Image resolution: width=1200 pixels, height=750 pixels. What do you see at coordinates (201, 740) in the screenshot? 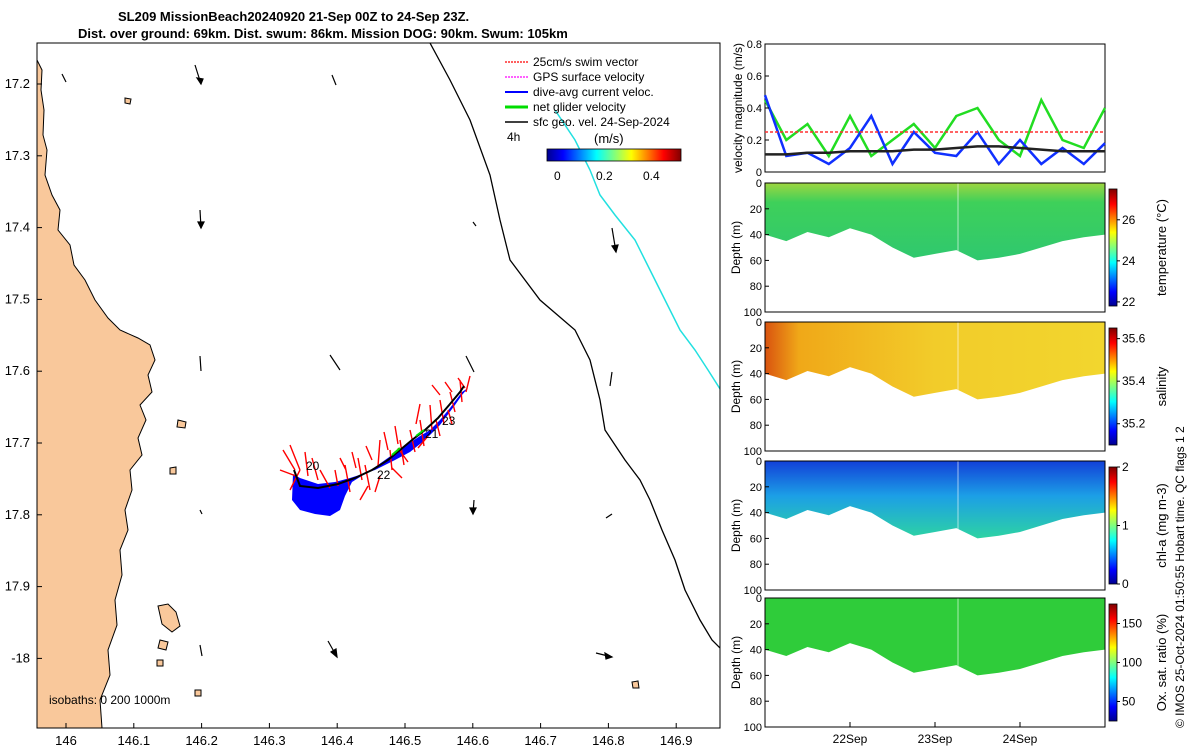
I see `map-x-tick-label: 146.2` at bounding box center [201, 740].